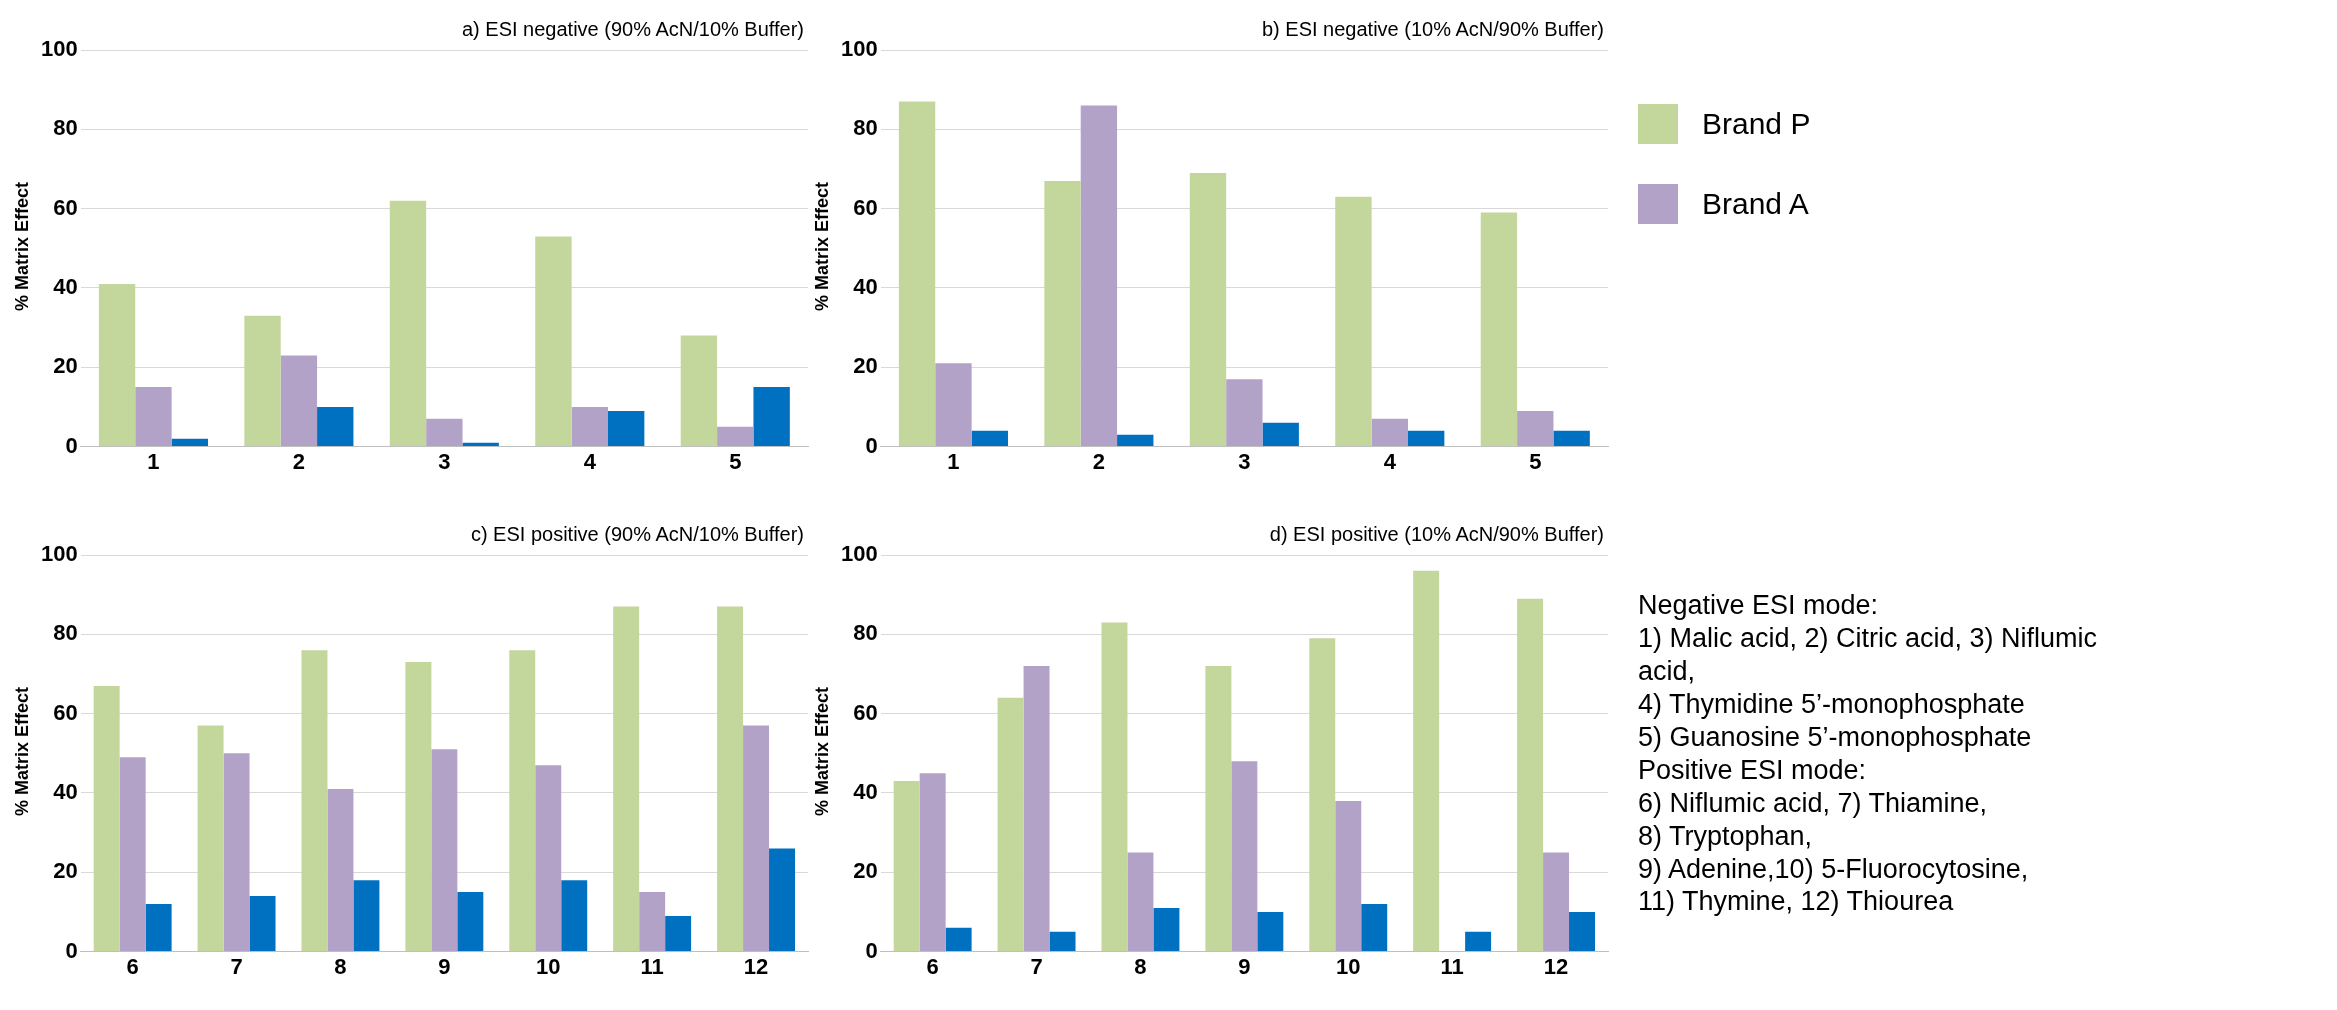 The width and height of the screenshot is (2337, 1010). Describe the element at coordinates (1796, 902) in the screenshot. I see `text: 11) Thymine, 12) Thiourea` at that location.